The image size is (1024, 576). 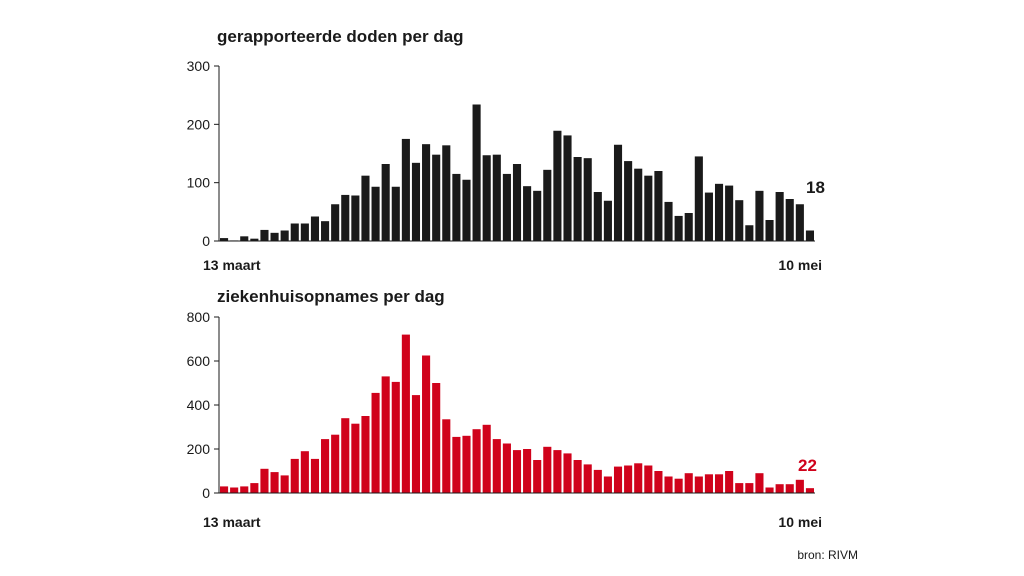 I want to click on admissions-y-tick-label: 800, so click(x=199, y=317).